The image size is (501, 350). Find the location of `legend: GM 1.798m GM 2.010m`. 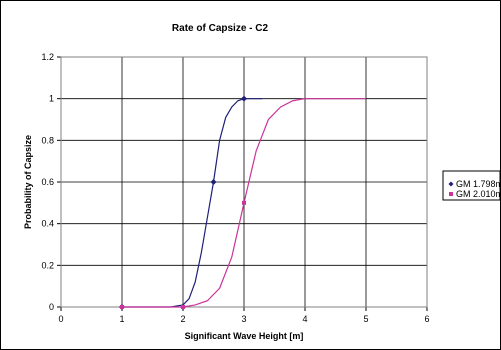

legend: GM 1.798m GM 2.010m is located at coordinates (471, 185).